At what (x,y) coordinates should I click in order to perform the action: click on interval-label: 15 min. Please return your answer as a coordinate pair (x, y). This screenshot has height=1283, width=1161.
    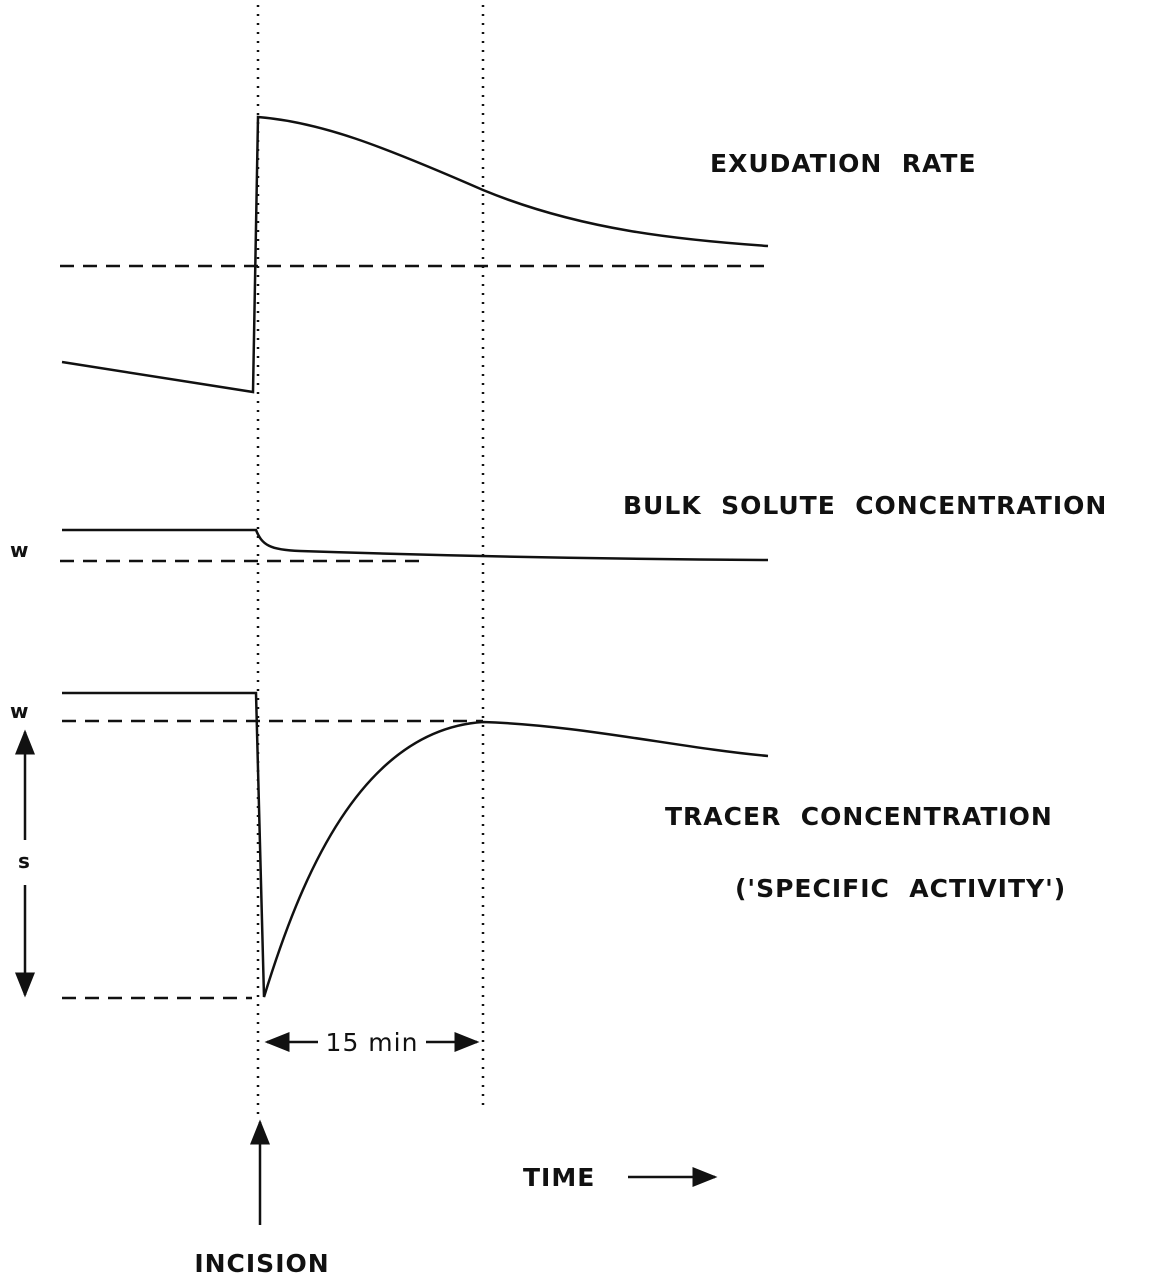
    Looking at the image, I should click on (372, 1042).